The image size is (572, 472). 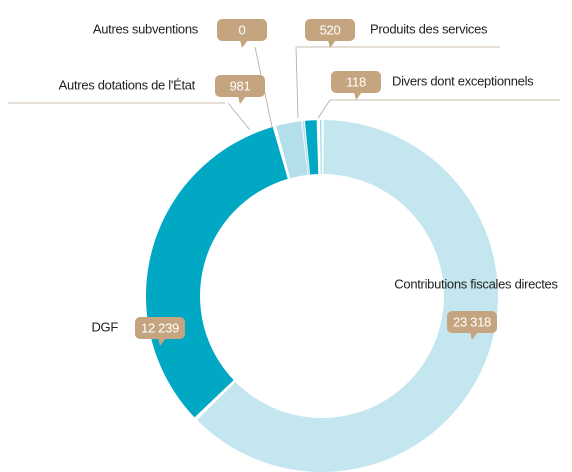 I want to click on category-label: Autres subventions, so click(x=146, y=28).